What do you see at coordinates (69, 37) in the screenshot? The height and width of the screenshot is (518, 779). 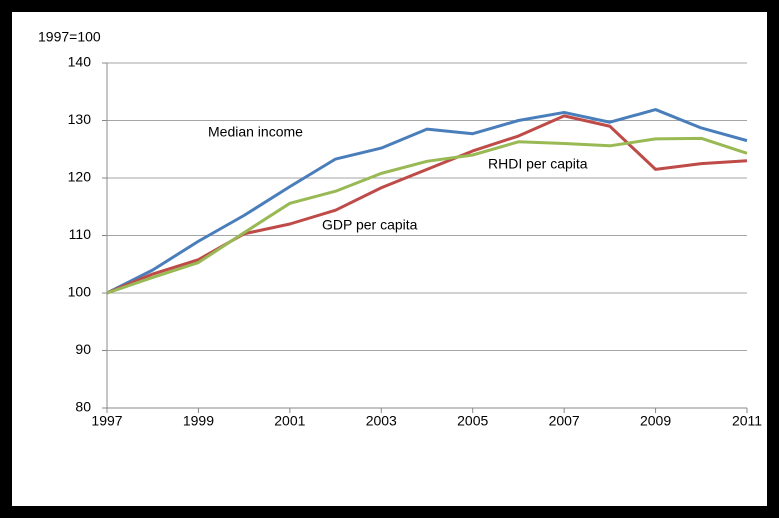 I see `y-axis-label: 1997=100` at bounding box center [69, 37].